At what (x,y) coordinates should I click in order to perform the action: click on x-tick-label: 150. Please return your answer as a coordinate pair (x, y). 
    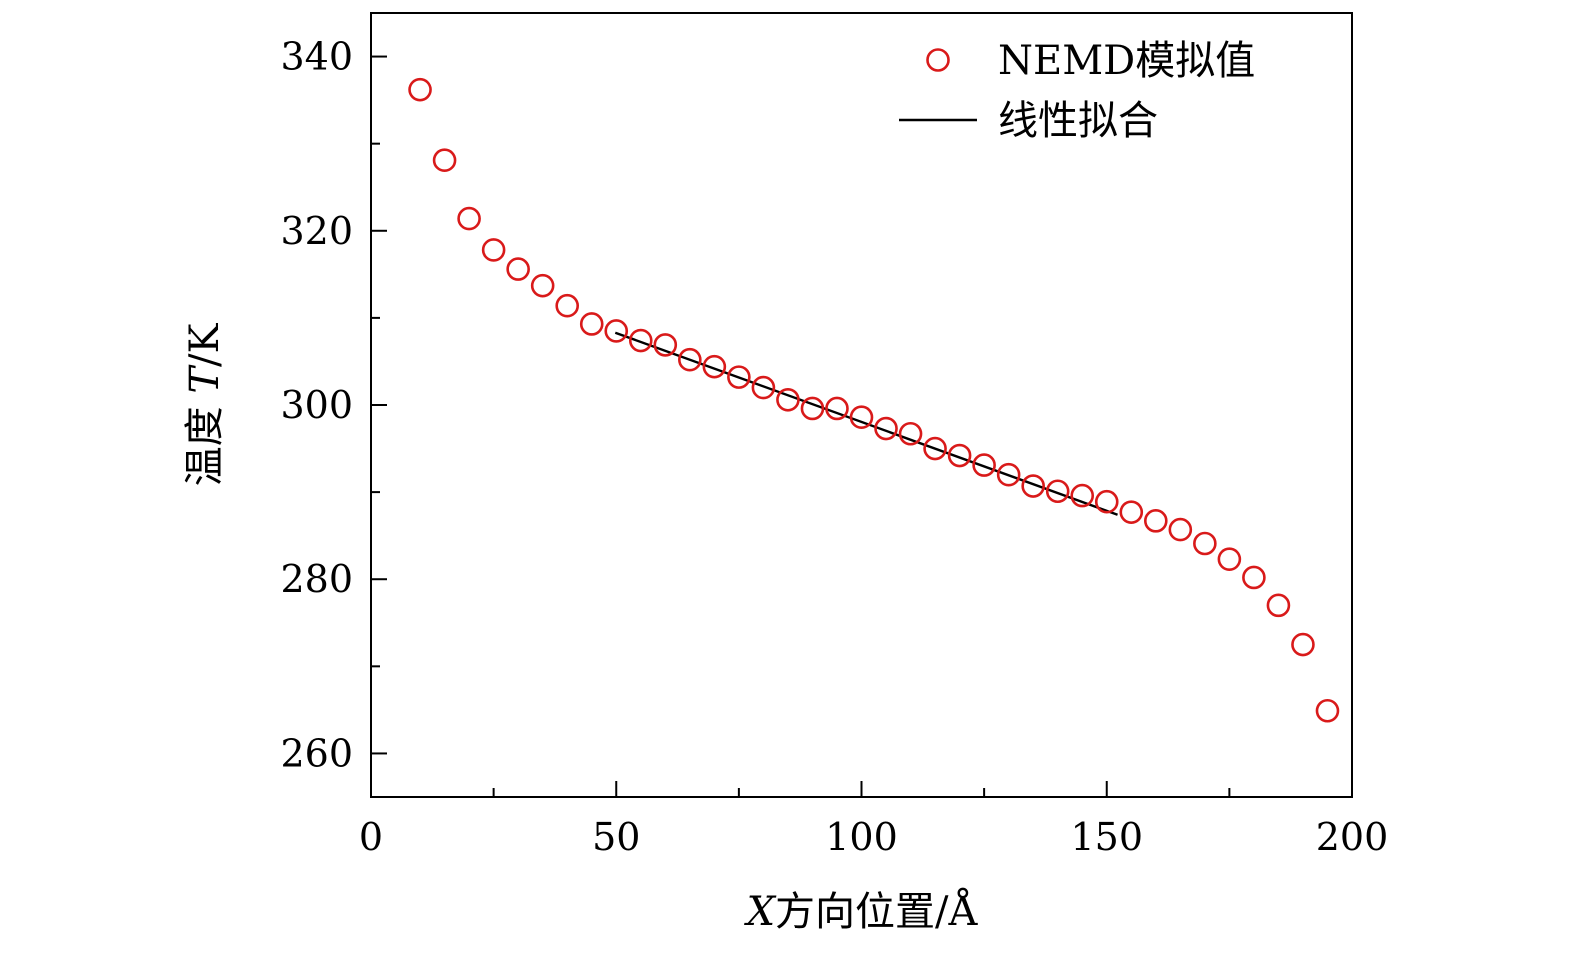
    Looking at the image, I should click on (1106, 837).